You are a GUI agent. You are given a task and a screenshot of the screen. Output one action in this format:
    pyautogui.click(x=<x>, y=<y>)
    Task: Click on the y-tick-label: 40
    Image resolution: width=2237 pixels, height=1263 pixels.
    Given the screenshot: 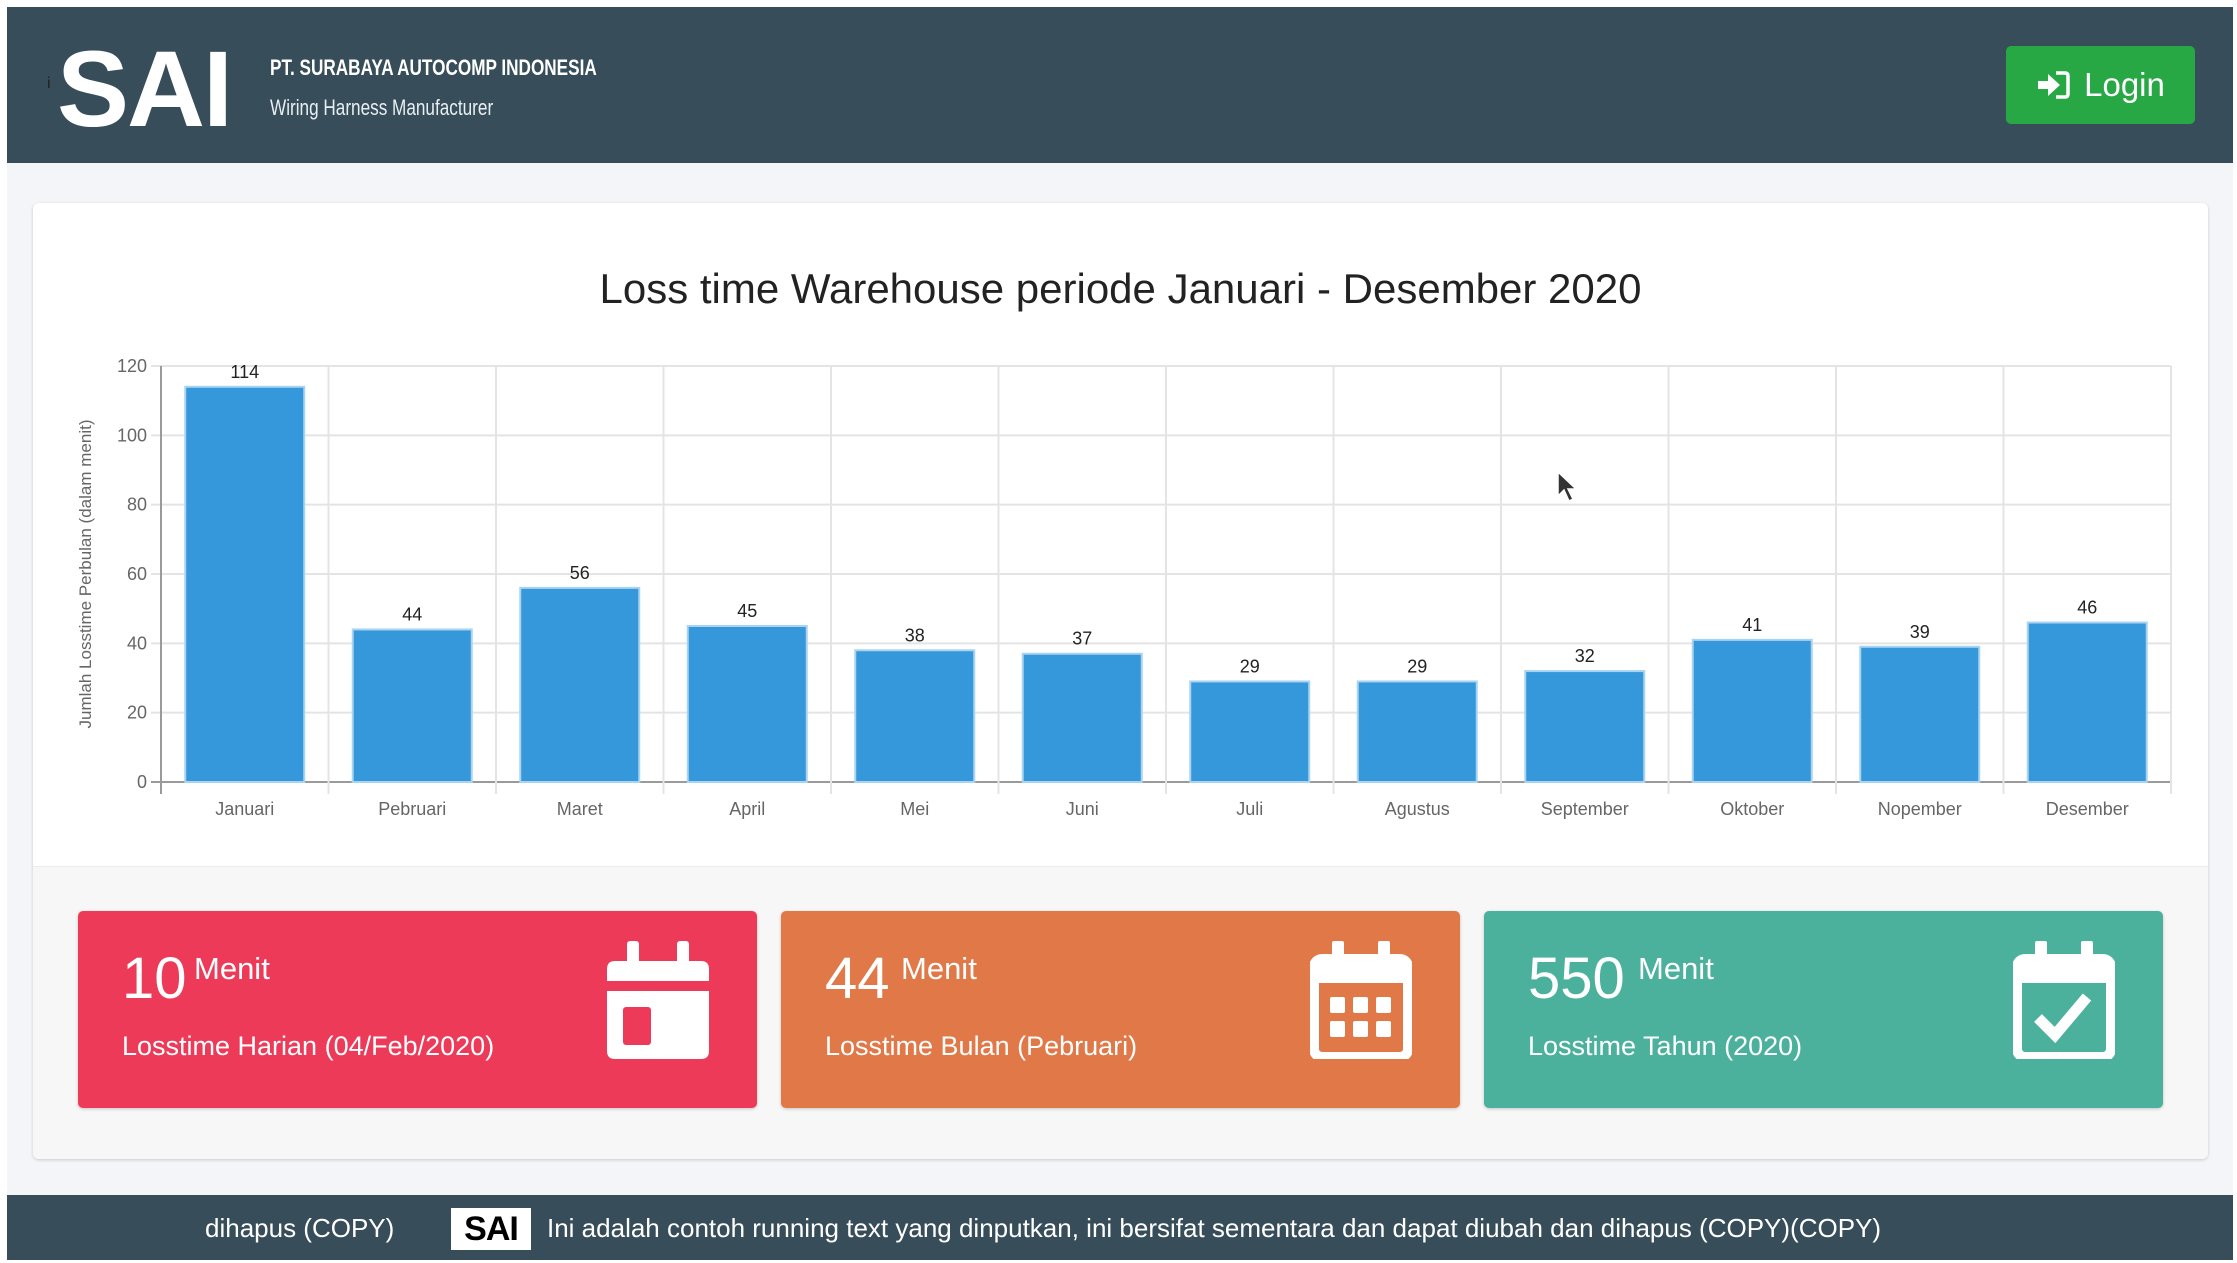 What is the action you would take?
    pyautogui.click(x=137, y=643)
    